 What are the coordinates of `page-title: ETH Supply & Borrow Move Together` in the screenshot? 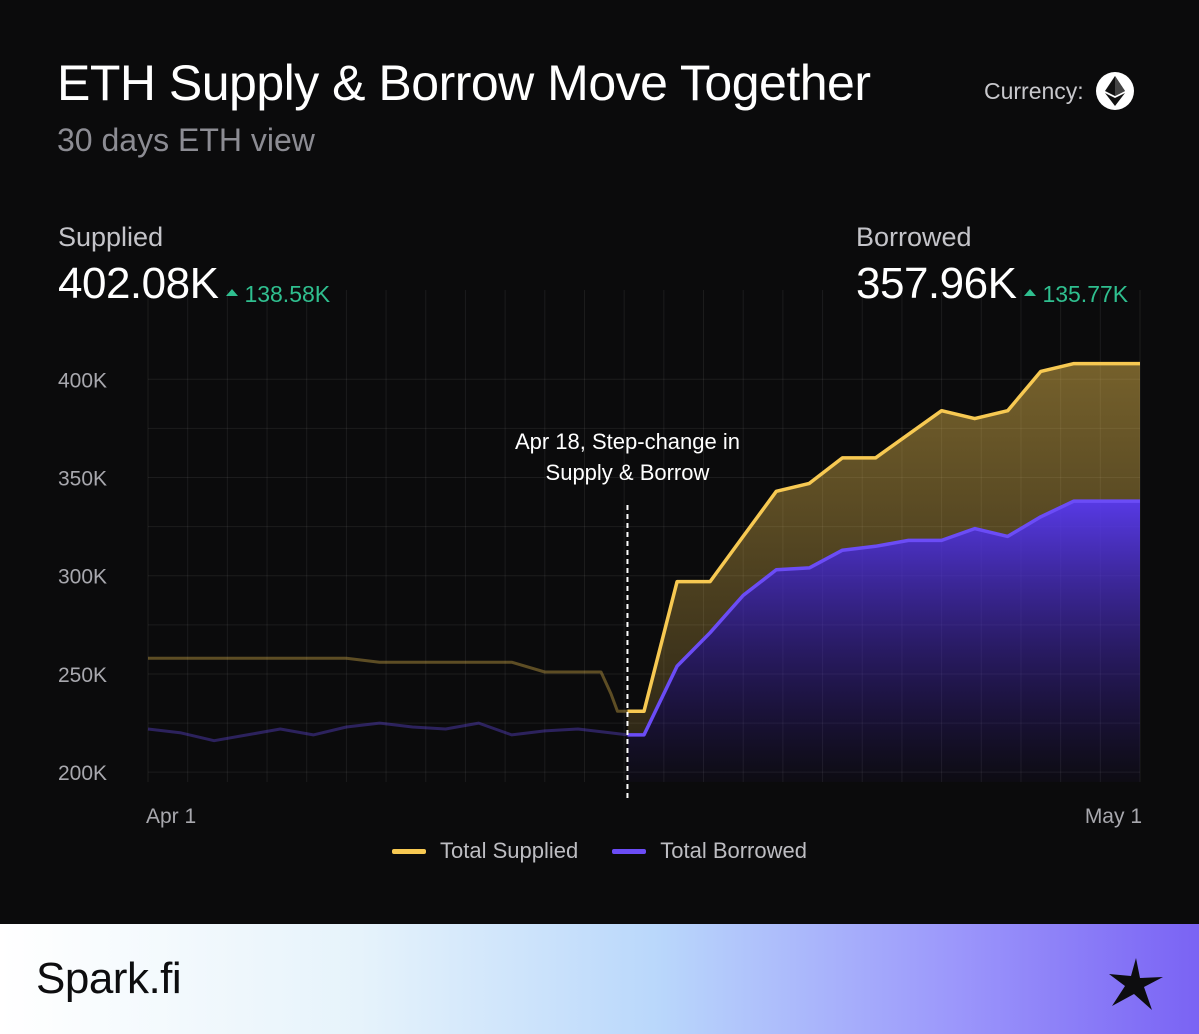 It's located at (464, 83).